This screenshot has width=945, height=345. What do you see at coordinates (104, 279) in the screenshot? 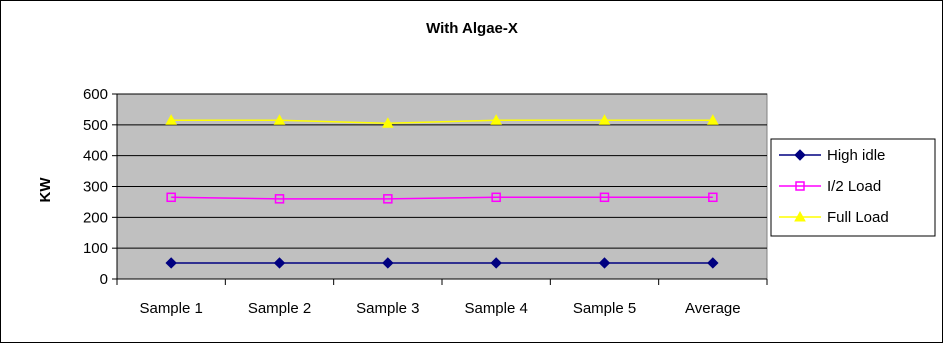
I see `y-tick-label-0: 0` at bounding box center [104, 279].